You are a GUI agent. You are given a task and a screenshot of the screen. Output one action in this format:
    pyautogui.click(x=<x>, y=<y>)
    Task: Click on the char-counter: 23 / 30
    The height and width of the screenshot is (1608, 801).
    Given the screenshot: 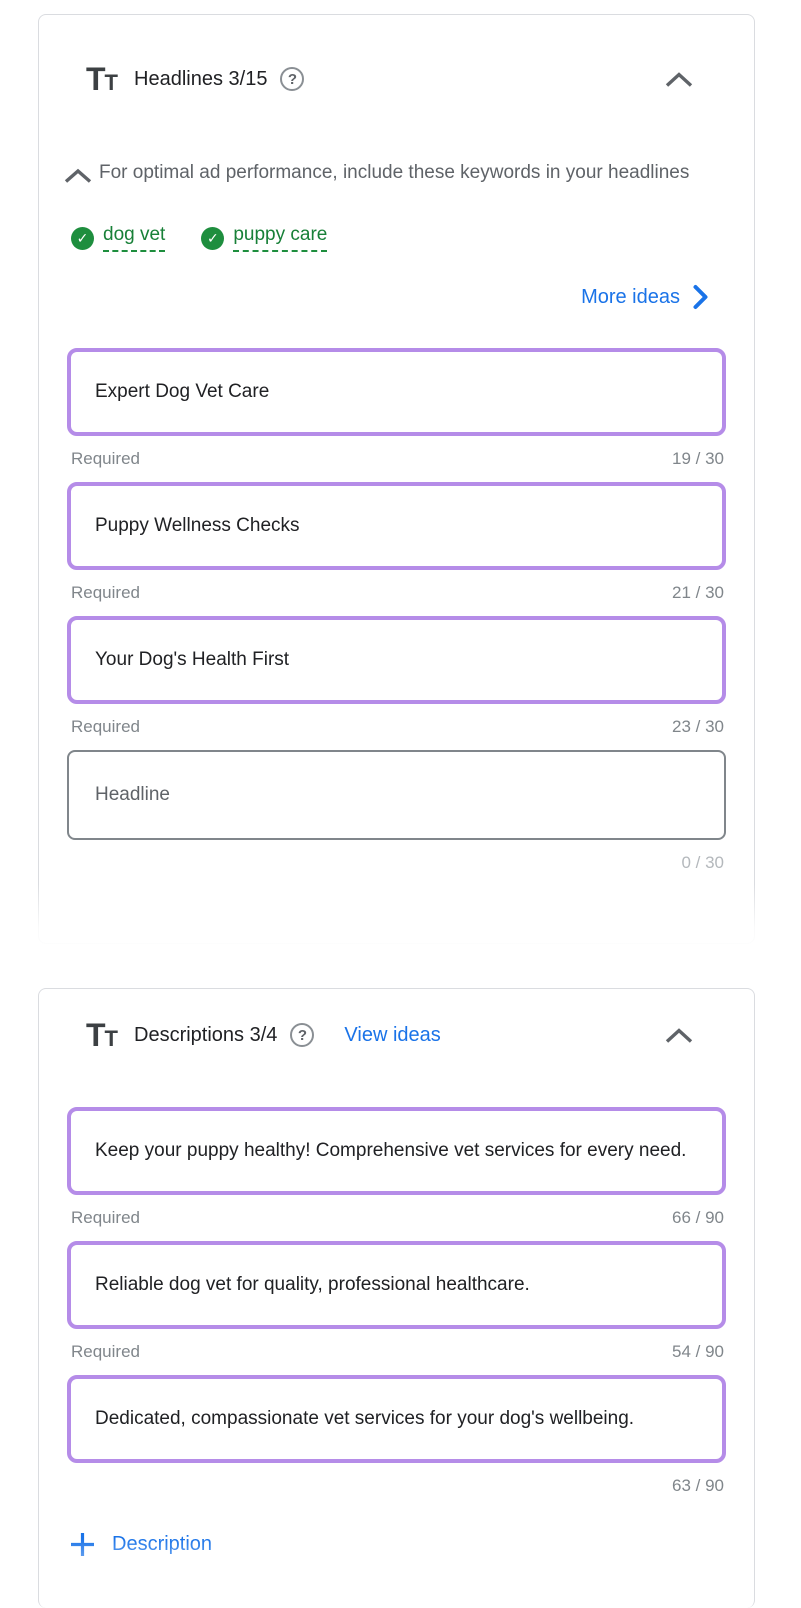 What is the action you would take?
    pyautogui.click(x=698, y=726)
    